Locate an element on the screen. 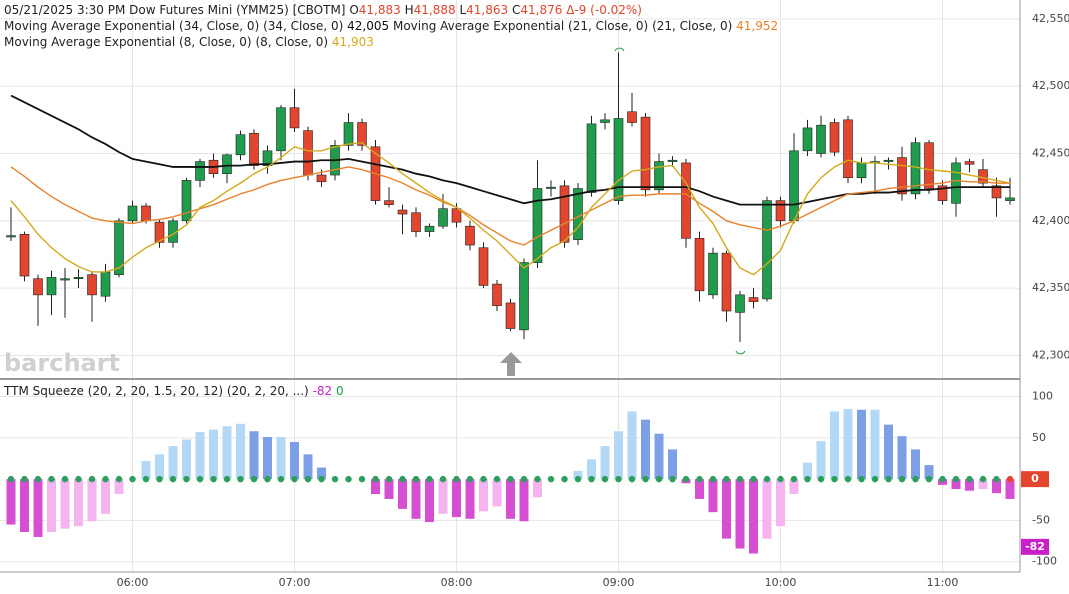 The image size is (1069, 594). legend-name: Moving Average Exponential (8, Close, 0) is located at coordinates (128, 42).